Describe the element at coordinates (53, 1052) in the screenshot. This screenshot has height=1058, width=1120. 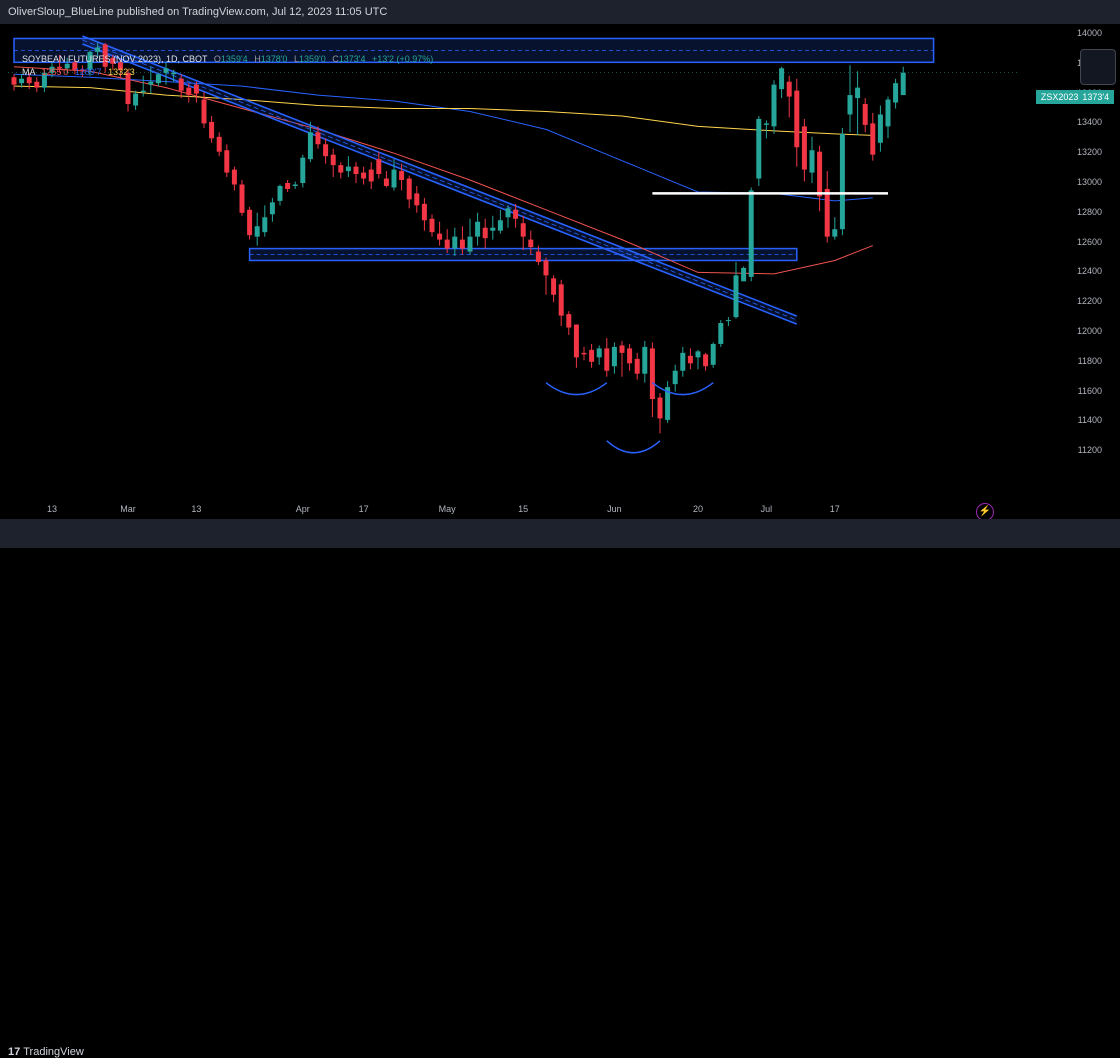
I see `tradingview-brand: TradingView` at that location.